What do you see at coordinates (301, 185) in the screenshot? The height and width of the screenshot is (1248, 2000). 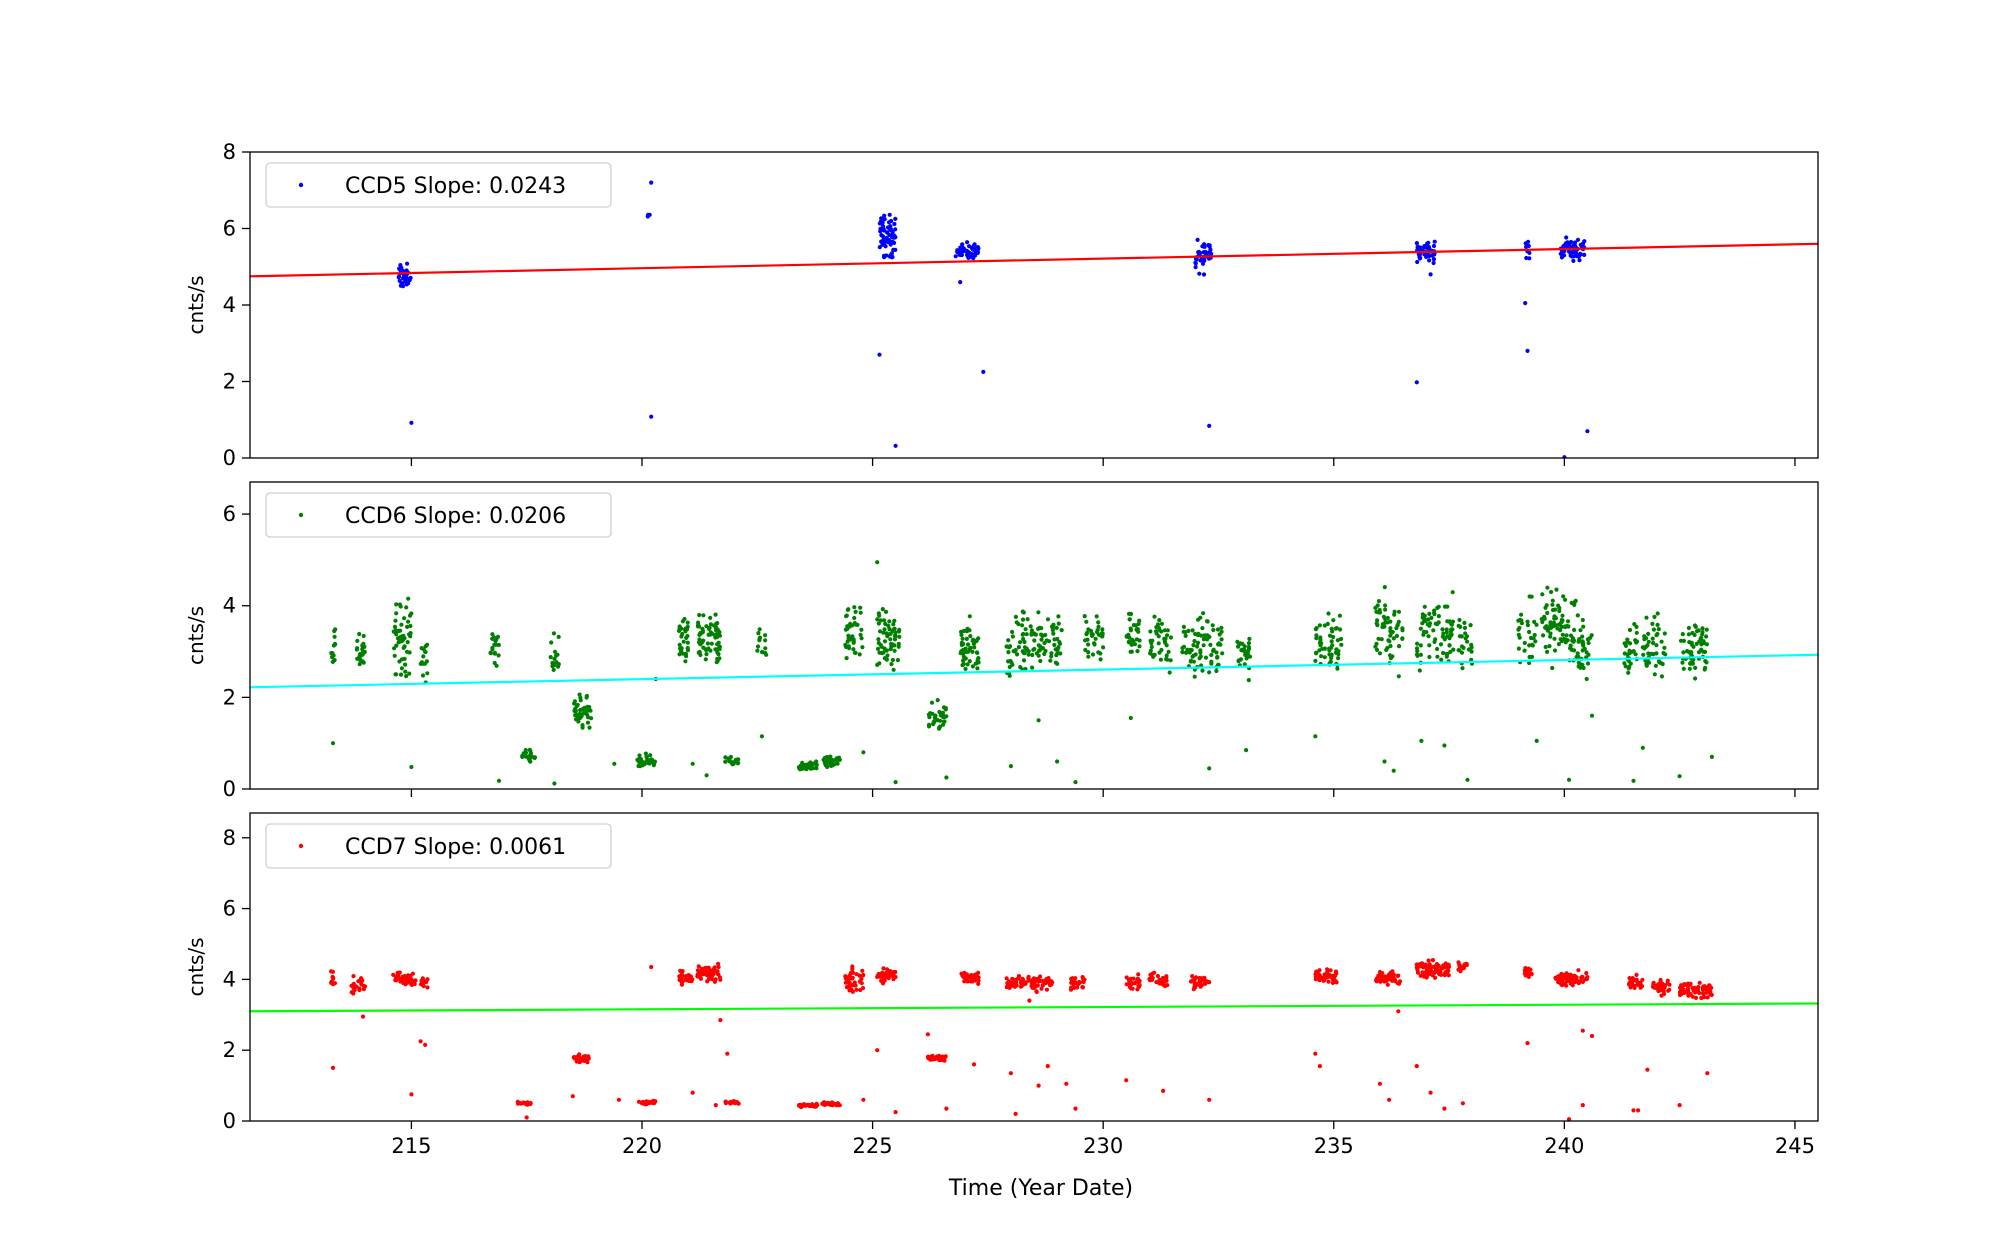 I see `legend-marker` at bounding box center [301, 185].